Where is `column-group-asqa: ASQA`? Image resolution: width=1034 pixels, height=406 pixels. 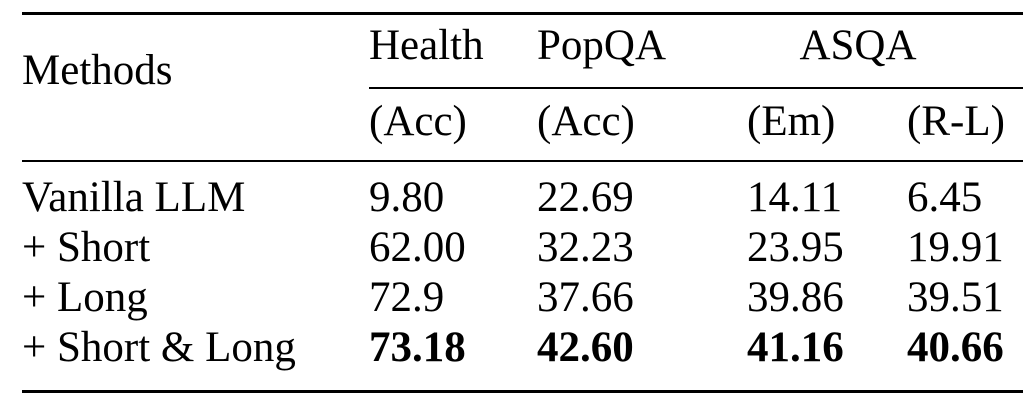
column-group-asqa: ASQA is located at coordinates (858, 45).